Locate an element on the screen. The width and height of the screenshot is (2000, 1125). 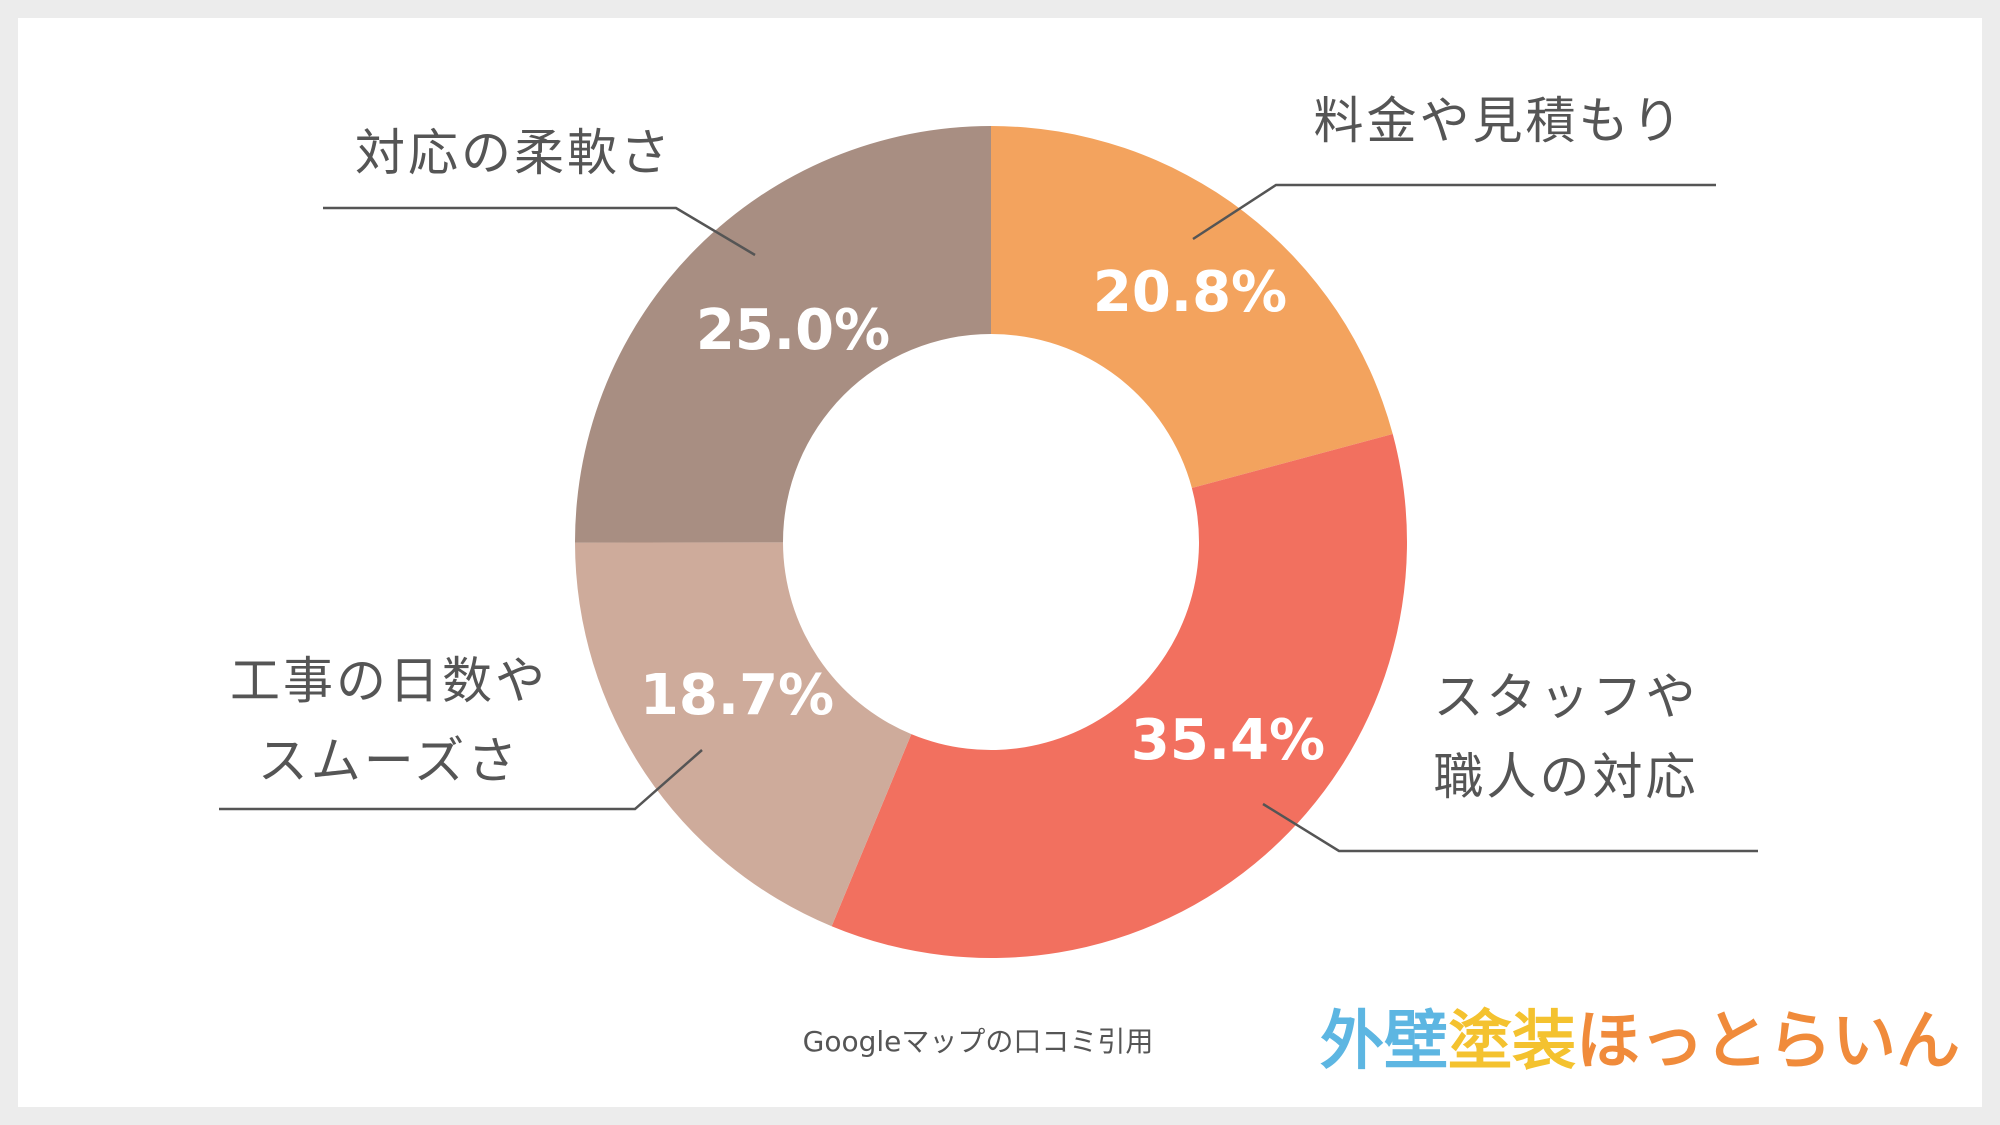
category-label: 工事の日数や スムーズさ is located at coordinates (389, 721).